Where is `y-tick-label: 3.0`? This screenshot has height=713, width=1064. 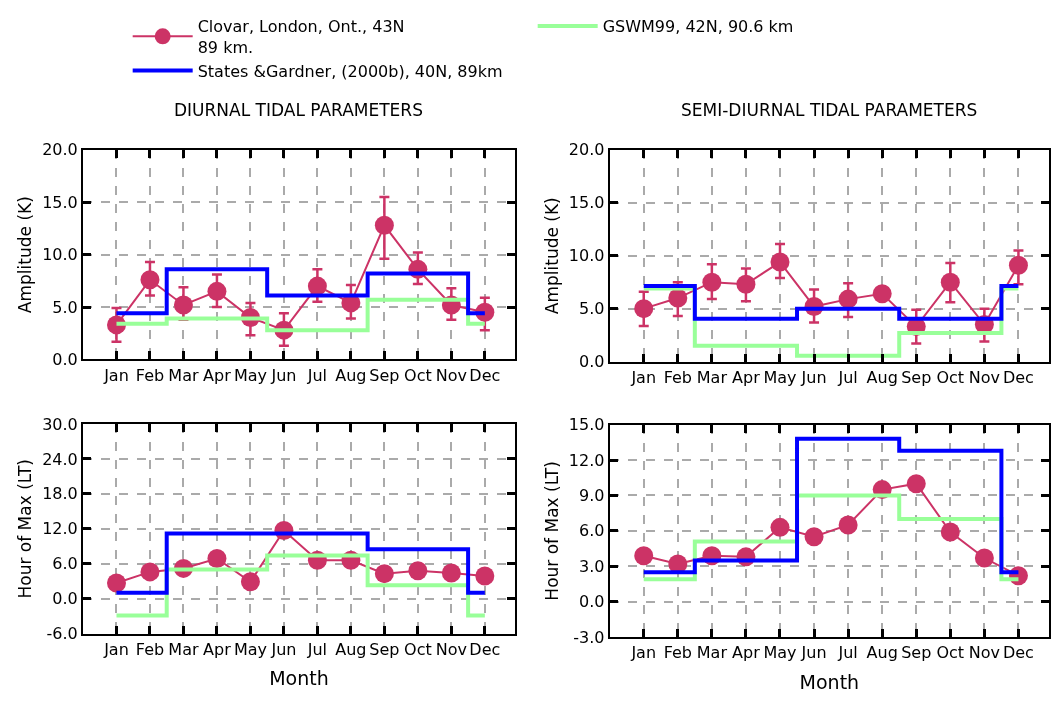 y-tick-label: 3.0 is located at coordinates (592, 566).